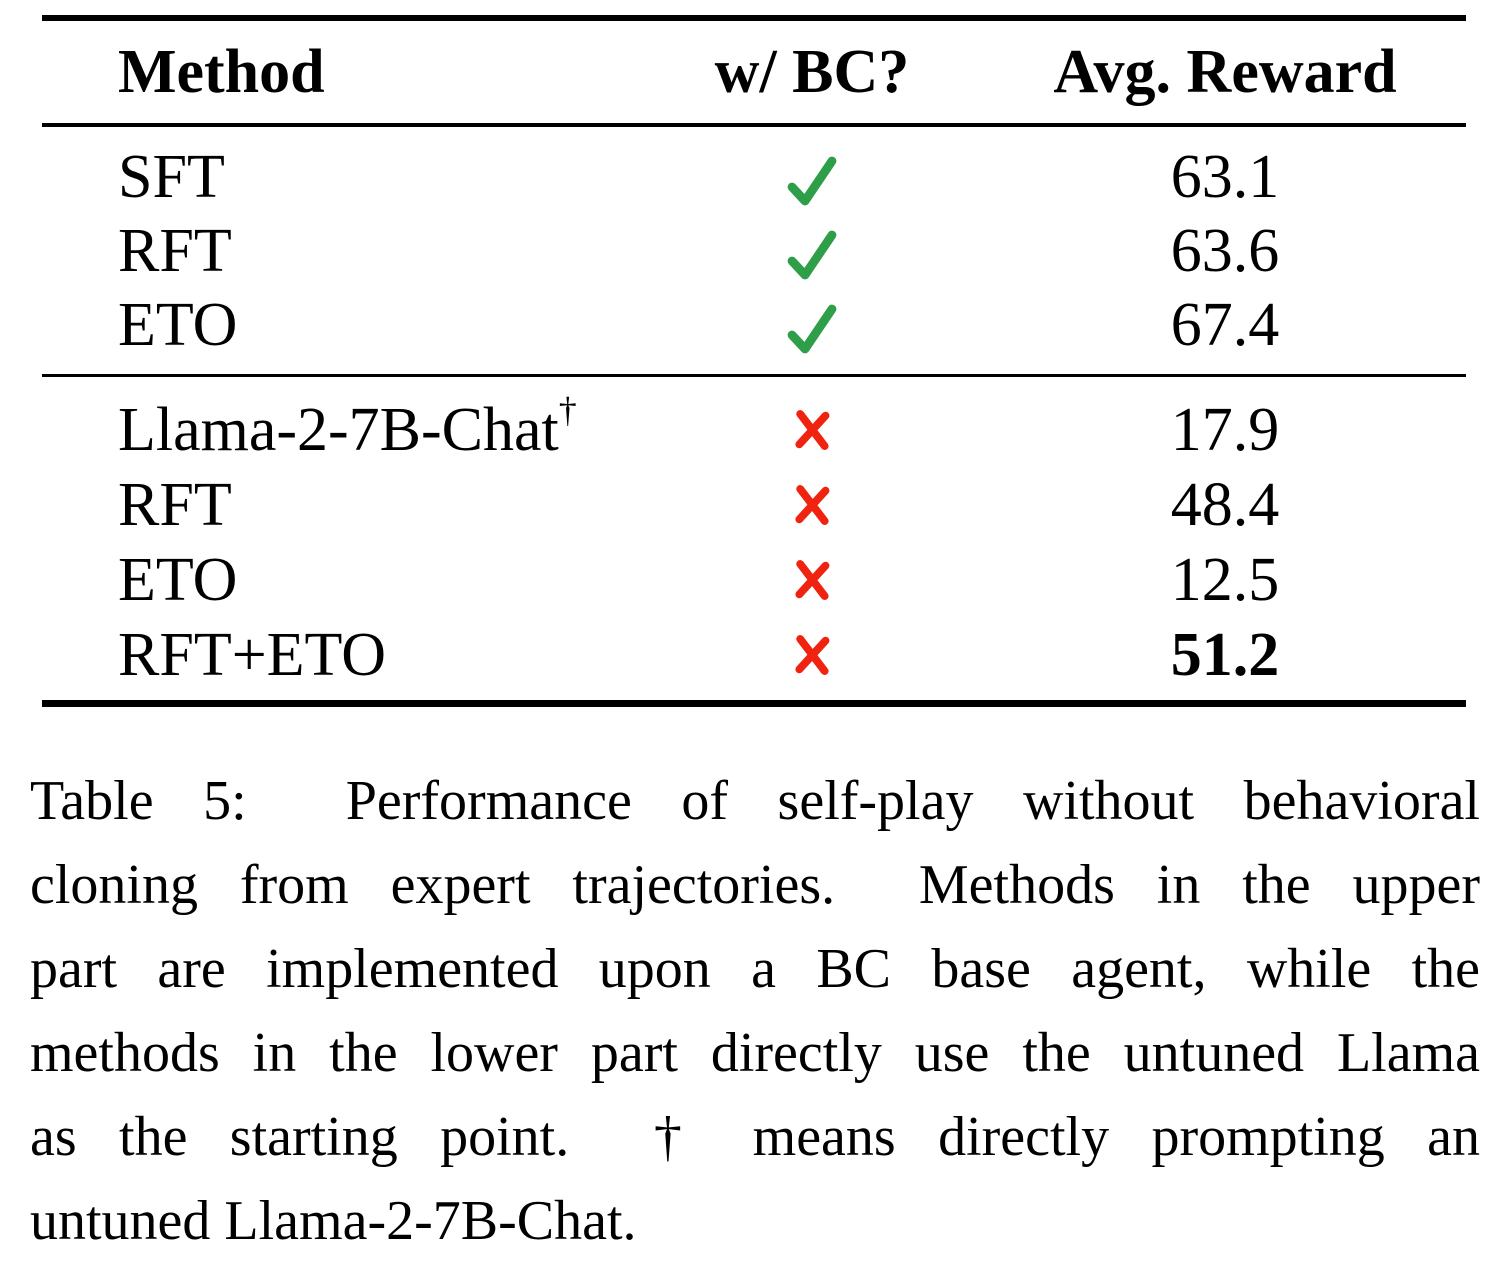 Image resolution: width=1506 pixels, height=1263 pixels. Describe the element at coordinates (1225, 72) in the screenshot. I see `col-header-reward: Avg. Reward` at that location.